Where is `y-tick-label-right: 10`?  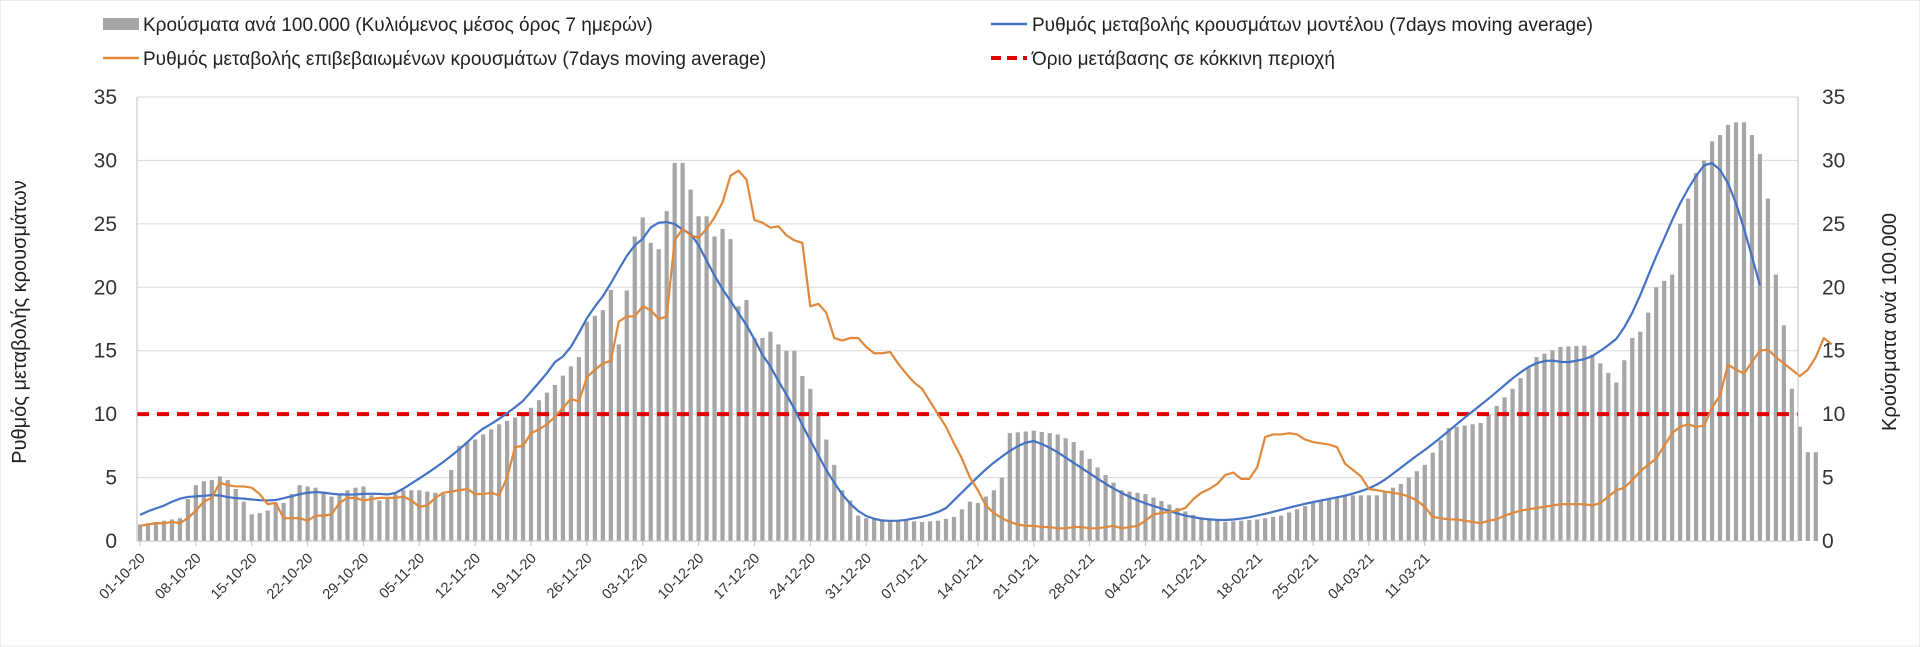 y-tick-label-right: 10 is located at coordinates (1833, 414).